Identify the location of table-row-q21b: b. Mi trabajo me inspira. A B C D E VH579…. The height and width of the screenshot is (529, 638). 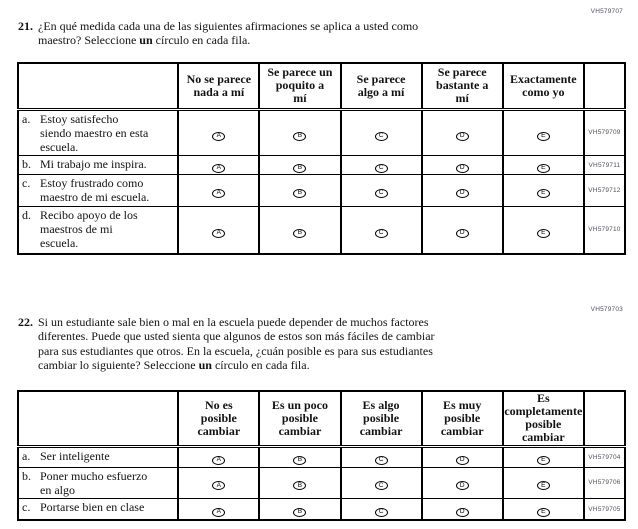
(321, 165).